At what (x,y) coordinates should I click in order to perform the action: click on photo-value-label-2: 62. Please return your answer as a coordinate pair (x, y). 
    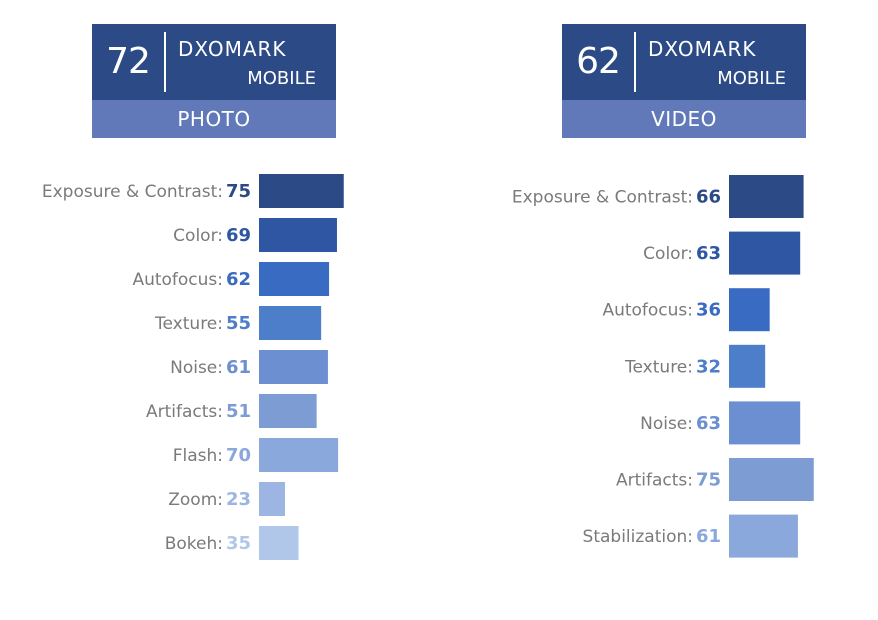
    Looking at the image, I should click on (238, 279).